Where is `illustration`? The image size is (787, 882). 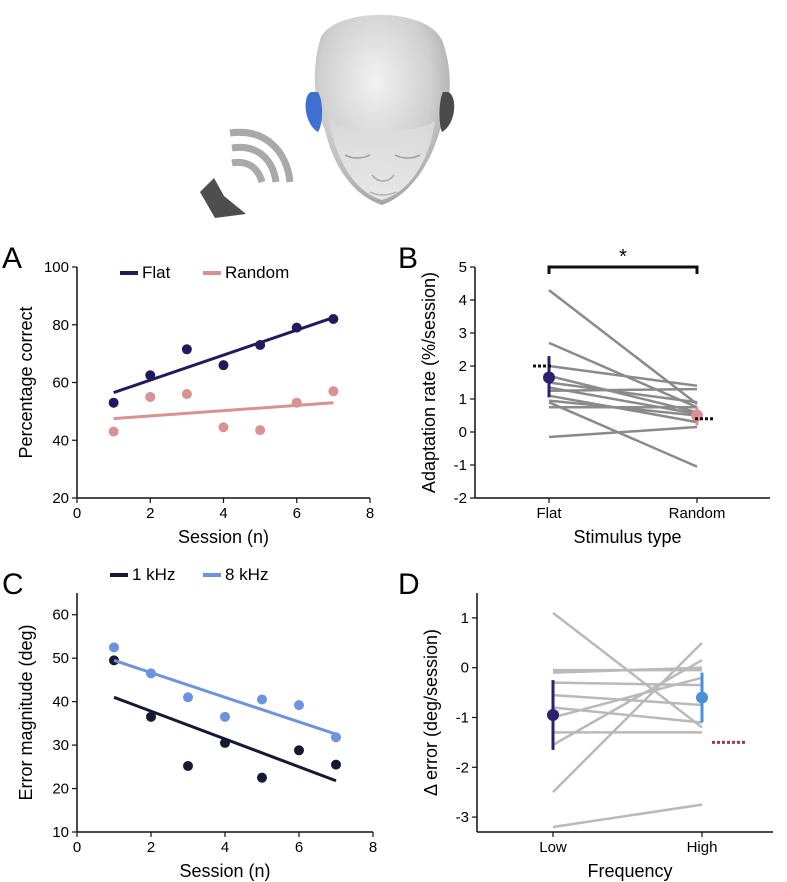 illustration is located at coordinates (327, 116).